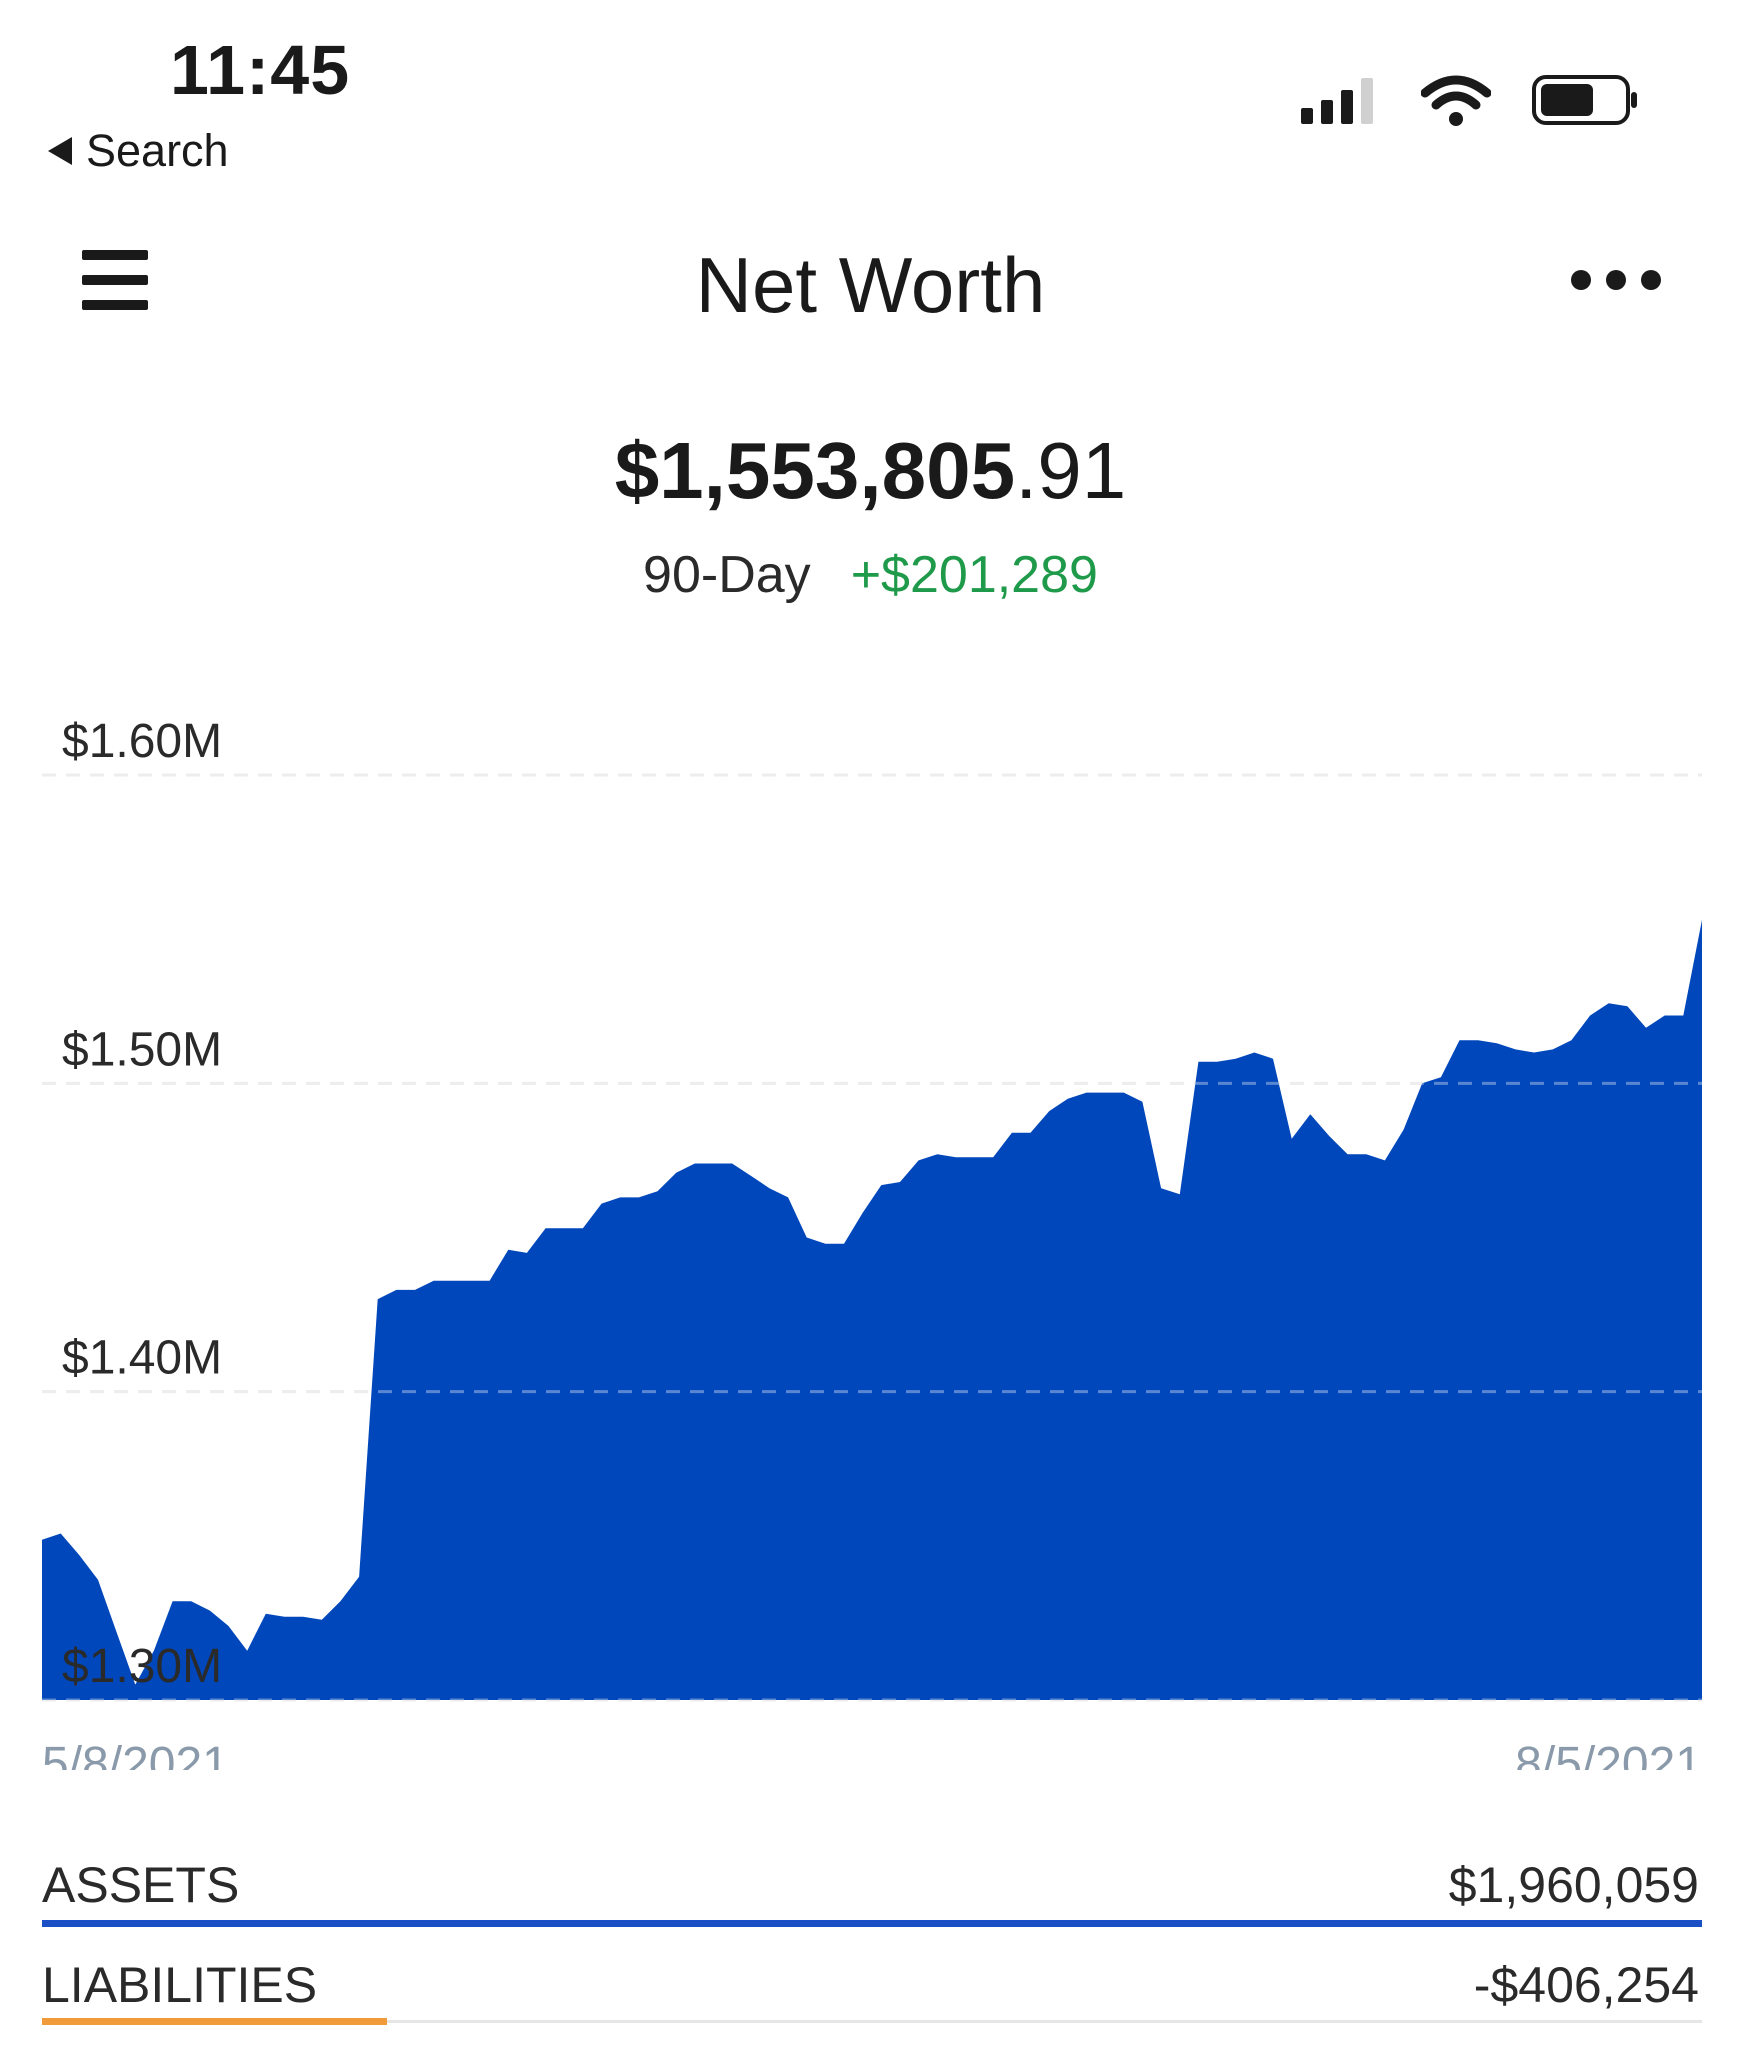  Describe the element at coordinates (142, 1358) in the screenshot. I see `y-tick-label: $1.40M` at that location.